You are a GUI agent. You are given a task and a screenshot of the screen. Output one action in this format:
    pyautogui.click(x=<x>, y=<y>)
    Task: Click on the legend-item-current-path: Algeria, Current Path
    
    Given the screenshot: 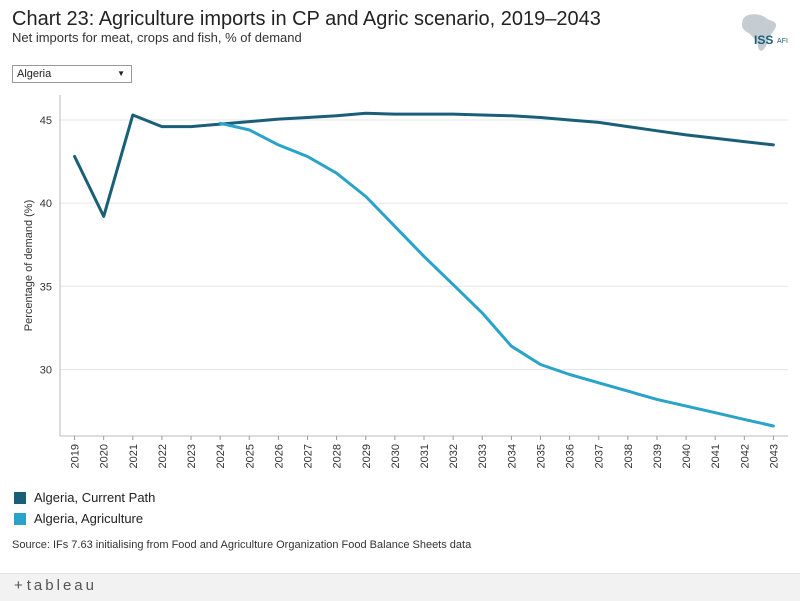 What is the action you would take?
    pyautogui.click(x=84, y=497)
    